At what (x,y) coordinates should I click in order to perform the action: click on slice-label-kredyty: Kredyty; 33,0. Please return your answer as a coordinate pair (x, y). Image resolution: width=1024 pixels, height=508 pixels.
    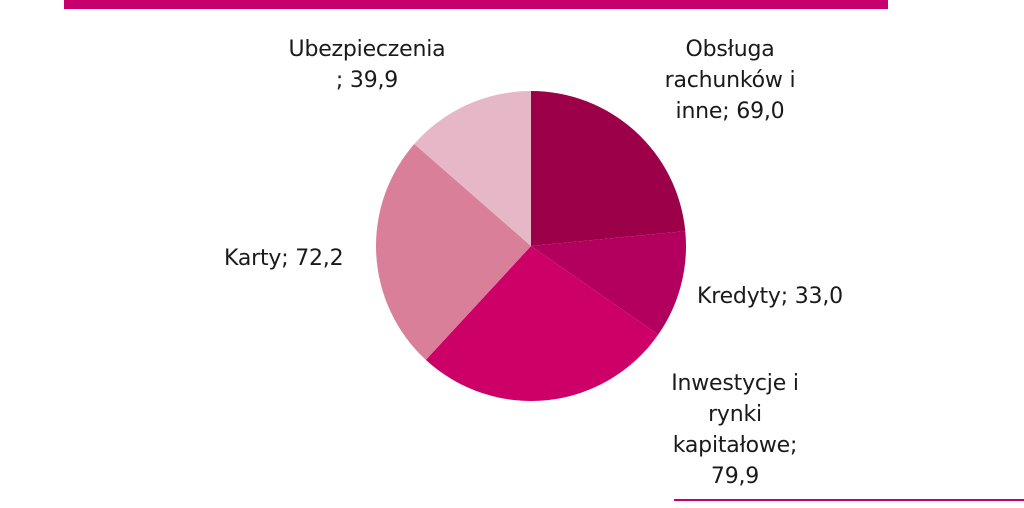
    Looking at the image, I should click on (770, 296).